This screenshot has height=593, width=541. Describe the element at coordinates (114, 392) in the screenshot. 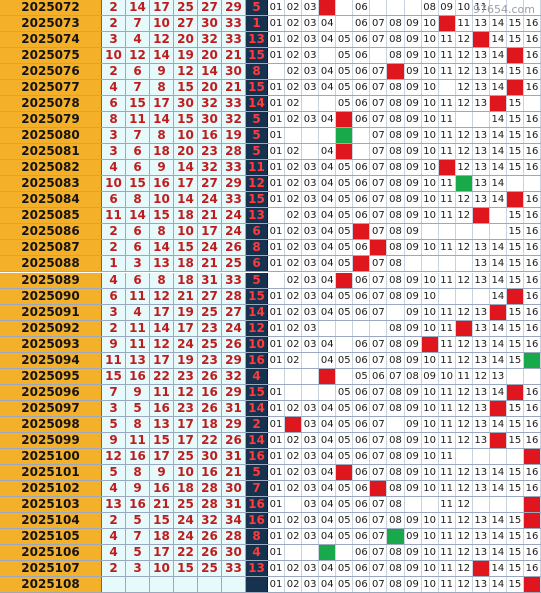

I see `red-ball-number: 7` at that location.